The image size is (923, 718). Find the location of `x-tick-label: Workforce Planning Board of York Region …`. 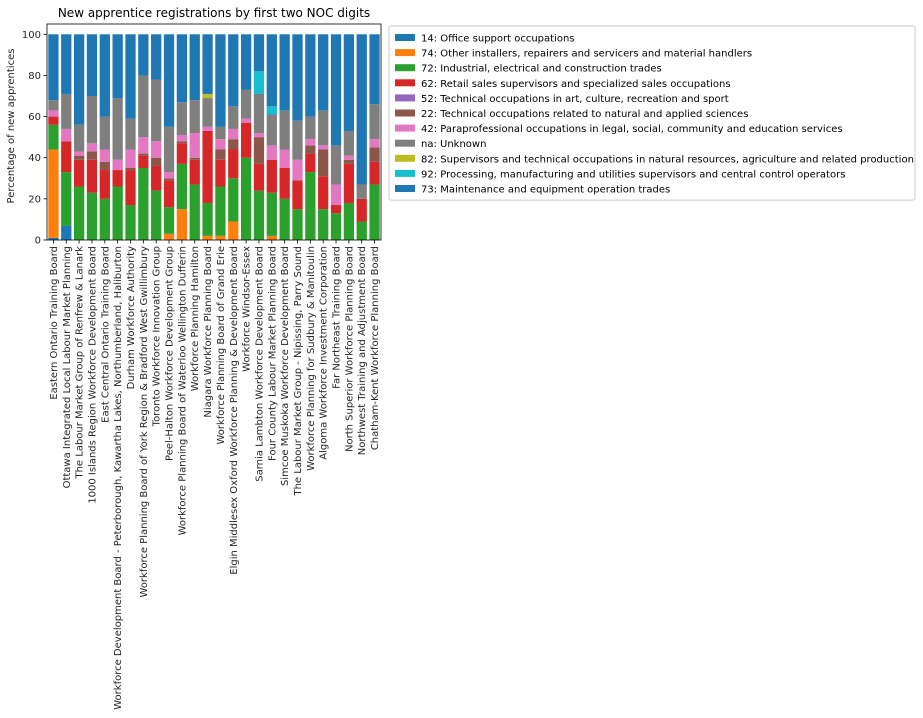

x-tick-label: Workforce Planning Board of York Region … is located at coordinates (144, 422).